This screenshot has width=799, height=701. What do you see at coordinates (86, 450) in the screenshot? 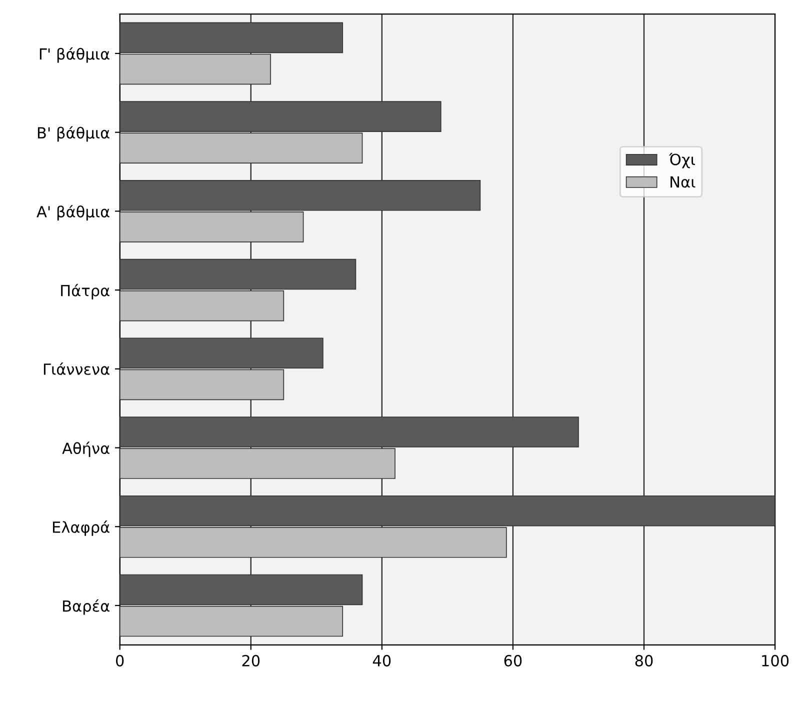
I see `y-tick-label: Αθήνα` at bounding box center [86, 450].